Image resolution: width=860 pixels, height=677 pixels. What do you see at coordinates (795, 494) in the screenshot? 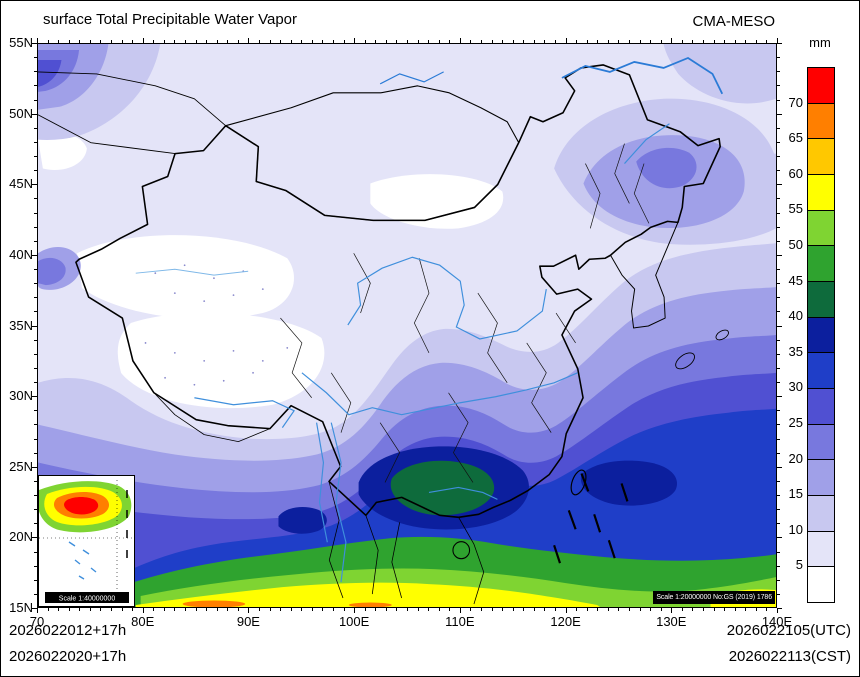
I see `colorbar-tick-label: 15` at bounding box center [795, 494].